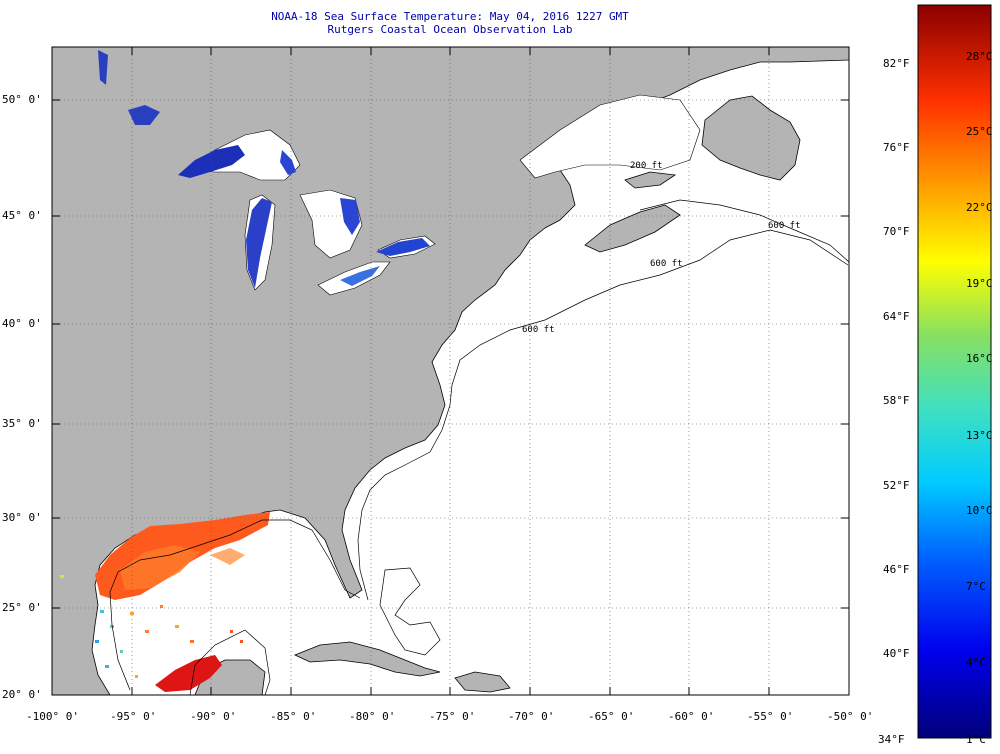 The height and width of the screenshot is (754, 1000). Describe the element at coordinates (850, 716) in the screenshot. I see `lon-label: -50° 0'` at that location.